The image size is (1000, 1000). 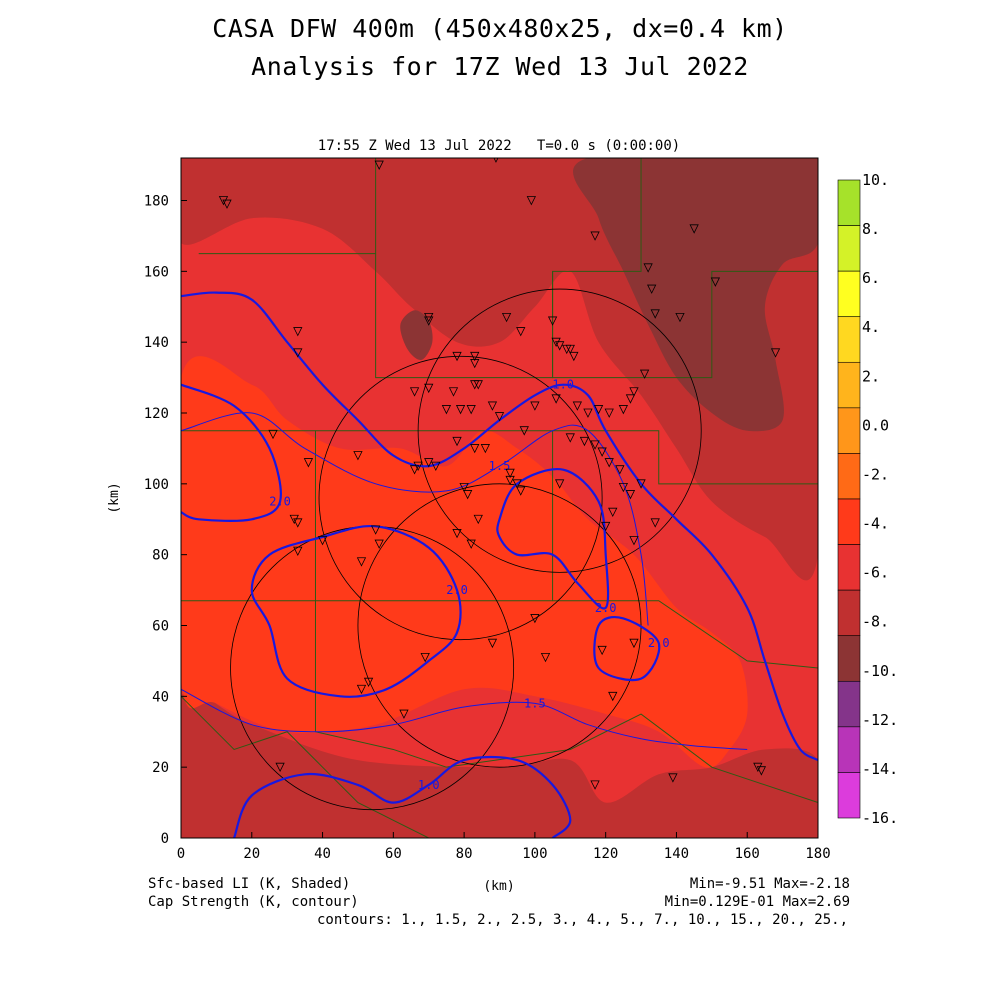 I want to click on x-tick-label: 180, so click(x=817, y=854).